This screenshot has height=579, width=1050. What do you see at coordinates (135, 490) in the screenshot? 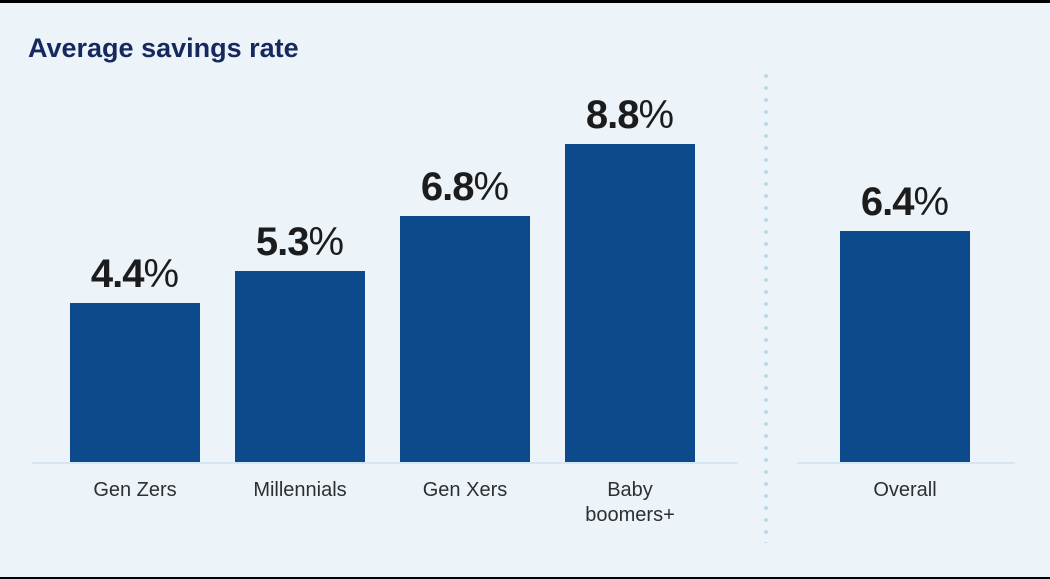
I see `category-label: Gen Zers` at bounding box center [135, 490].